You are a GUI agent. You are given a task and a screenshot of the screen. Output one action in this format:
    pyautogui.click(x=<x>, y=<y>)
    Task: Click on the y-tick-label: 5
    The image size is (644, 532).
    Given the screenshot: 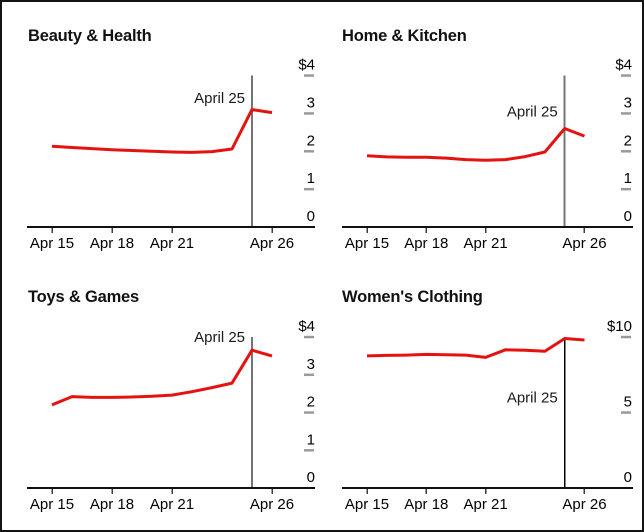 What is the action you would take?
    pyautogui.click(x=628, y=402)
    